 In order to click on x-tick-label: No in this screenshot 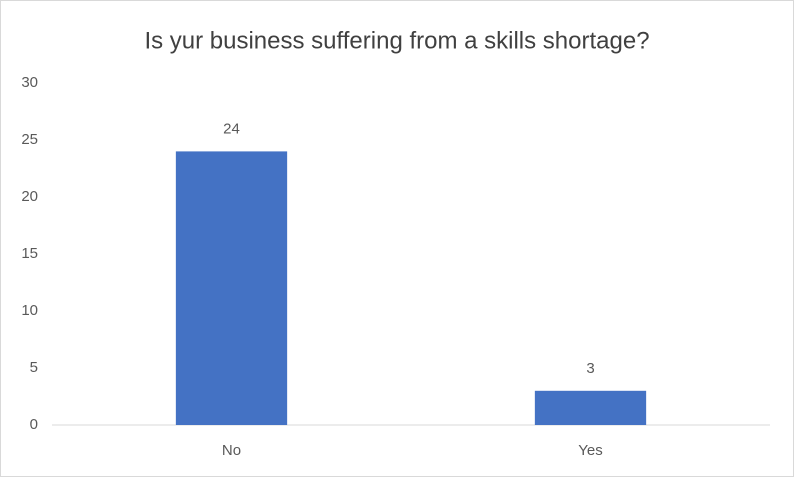, I will do `click(231, 450)`.